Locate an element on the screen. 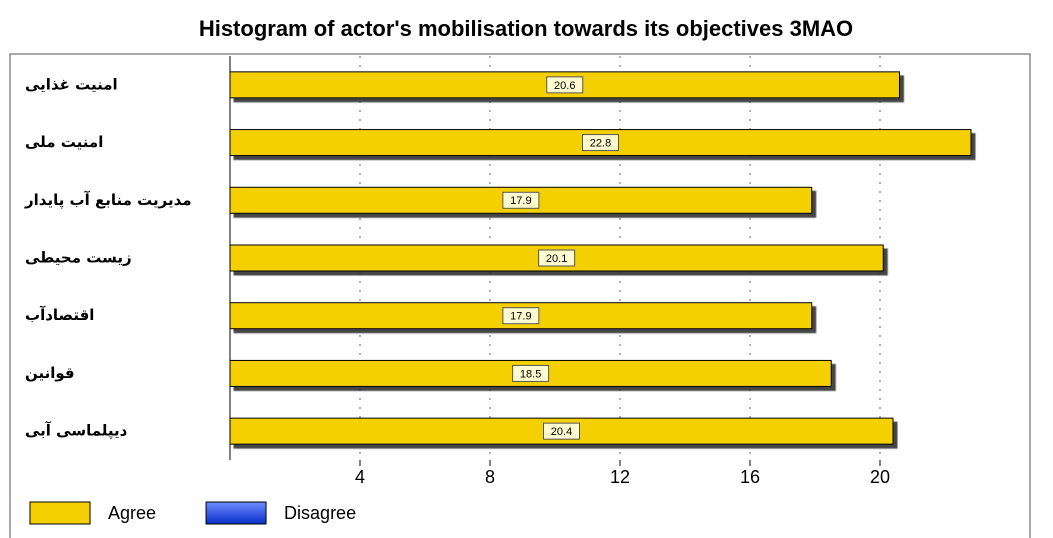  legend-label: Disagree is located at coordinates (320, 513).